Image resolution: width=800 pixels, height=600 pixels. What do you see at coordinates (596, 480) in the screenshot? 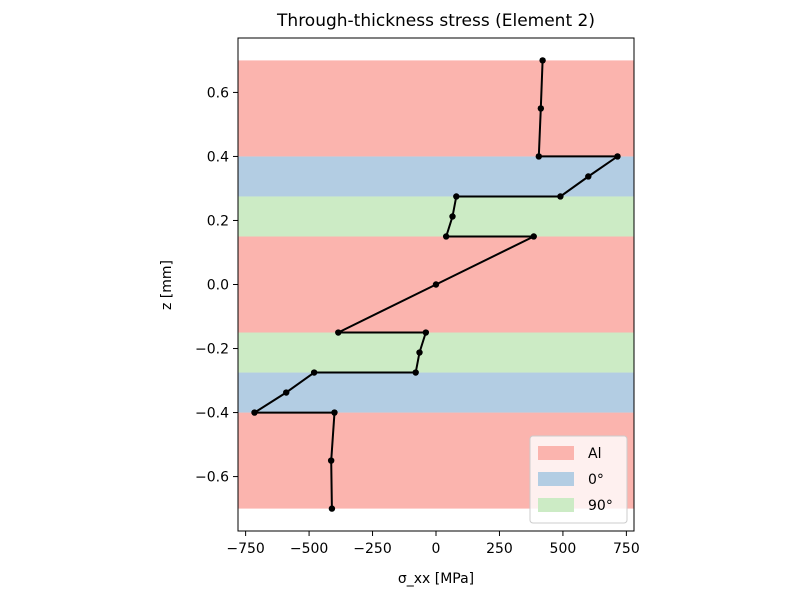
I see `legend-label-1: 0°` at bounding box center [596, 480].